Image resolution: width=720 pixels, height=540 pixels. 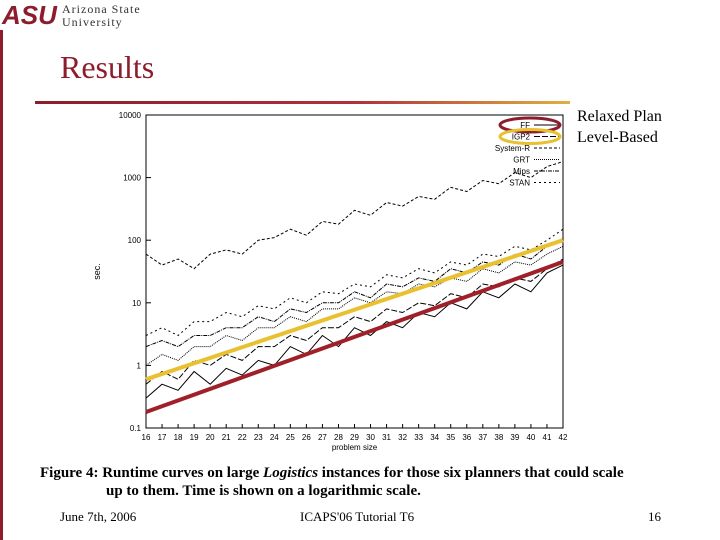 I want to click on x-tick-label: 17, so click(x=162, y=437).